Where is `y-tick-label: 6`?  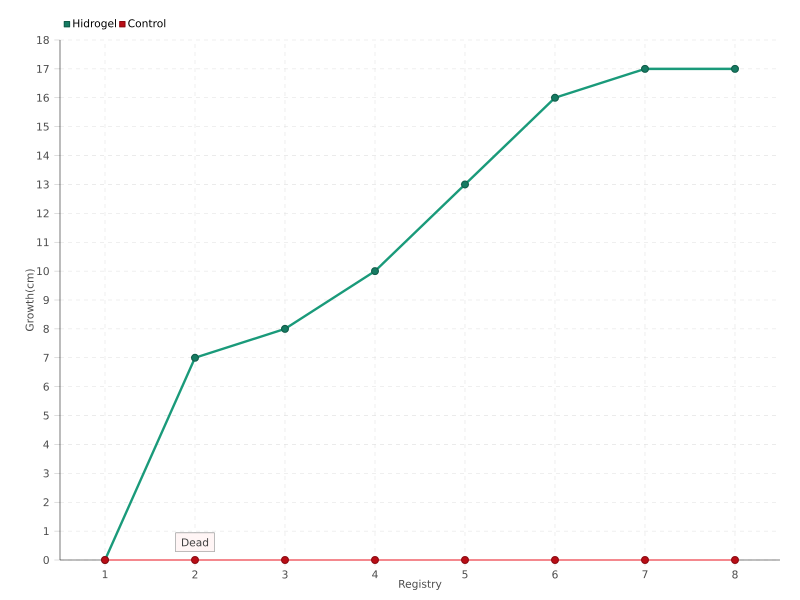 y-tick-label: 6 is located at coordinates (46, 386).